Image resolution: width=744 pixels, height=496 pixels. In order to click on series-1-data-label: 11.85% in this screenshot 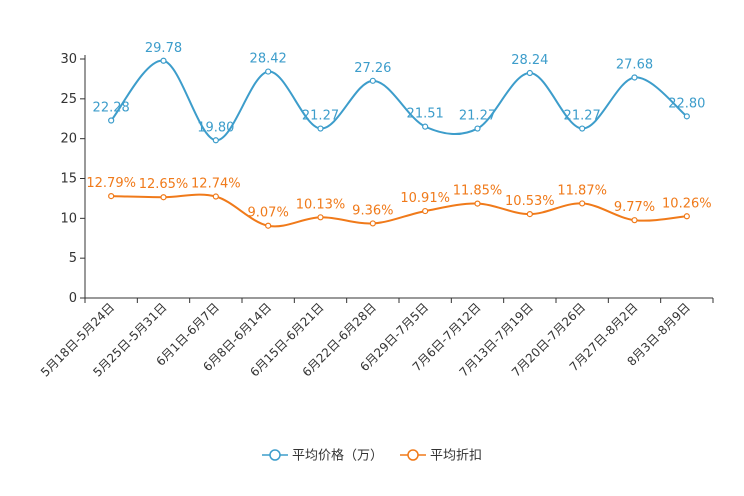, I will do `click(478, 191)`.